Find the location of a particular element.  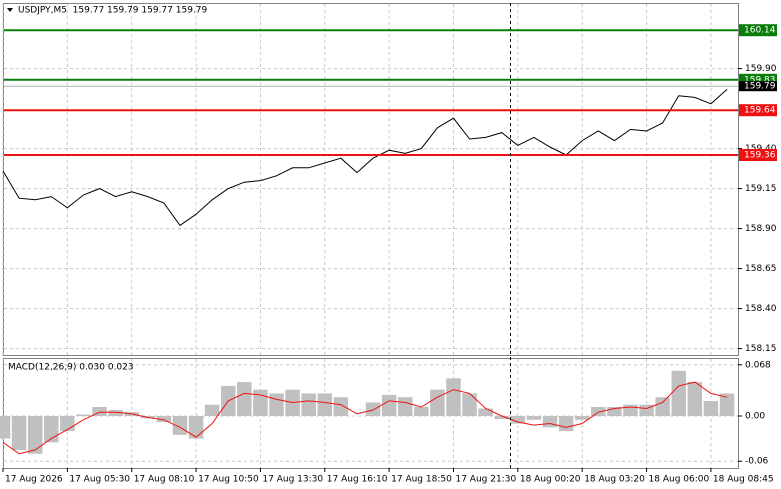

x-tick-label: 17 Aug 16:10 is located at coordinates (357, 480).